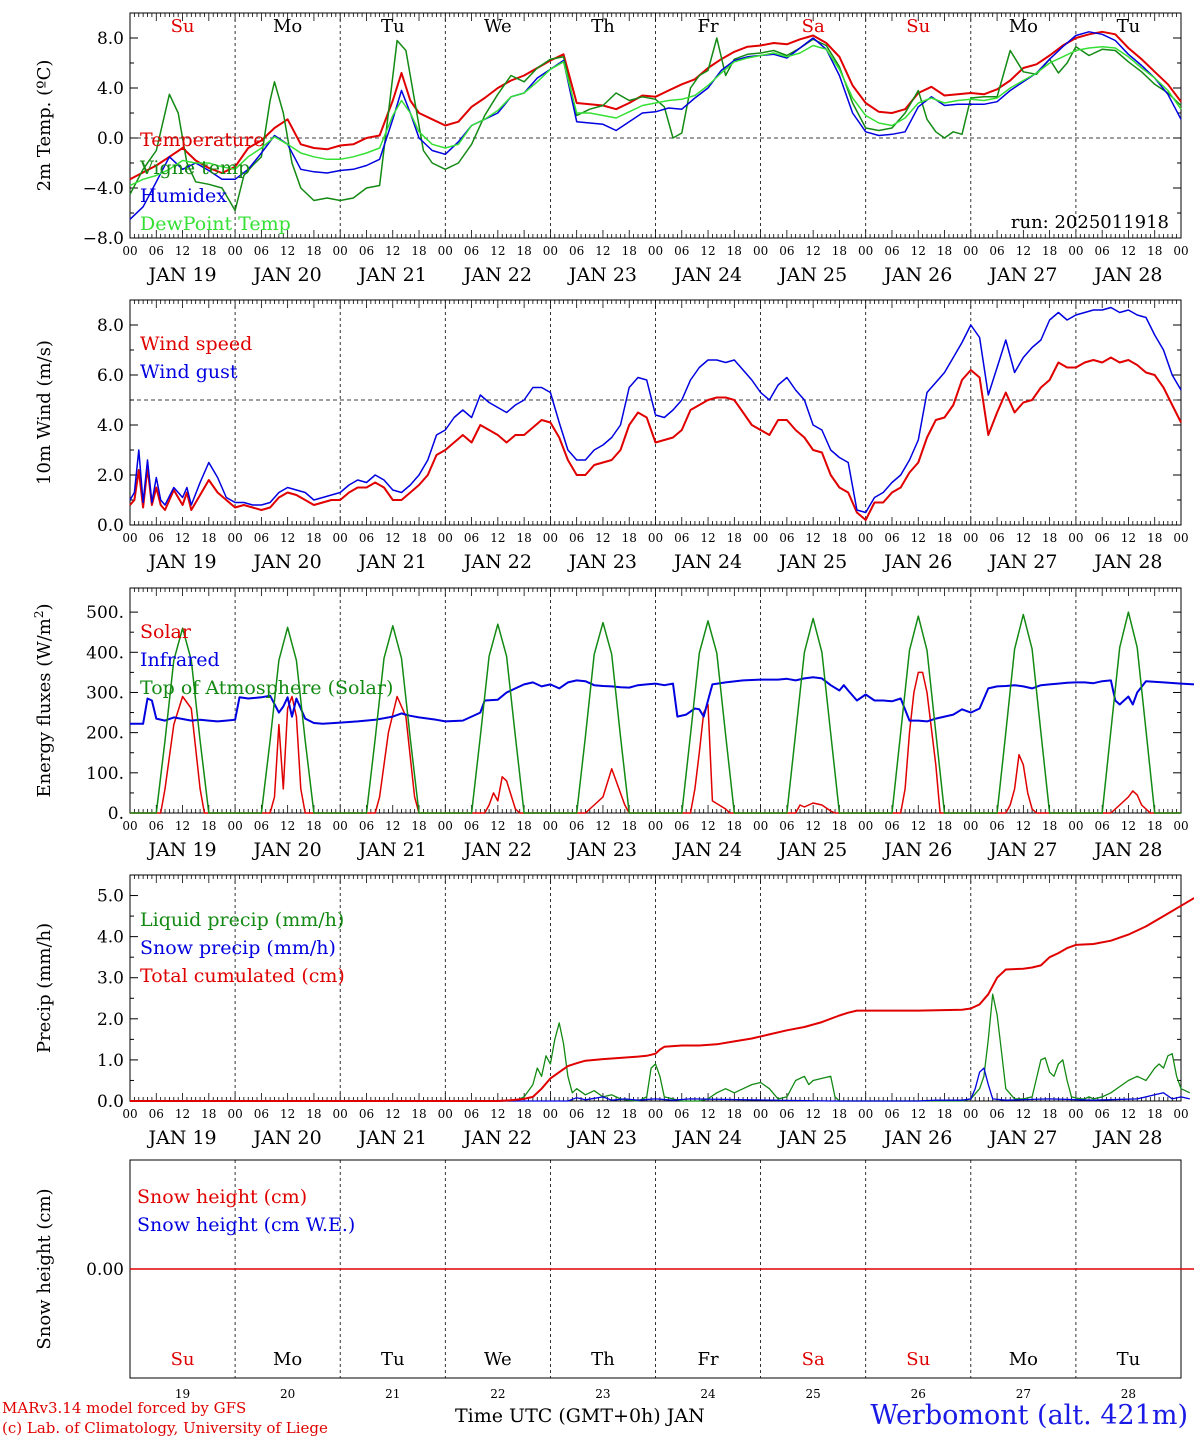 This screenshot has width=1194, height=1440. What do you see at coordinates (180, 660) in the screenshot?
I see `legend-entry: Infrared` at bounding box center [180, 660].